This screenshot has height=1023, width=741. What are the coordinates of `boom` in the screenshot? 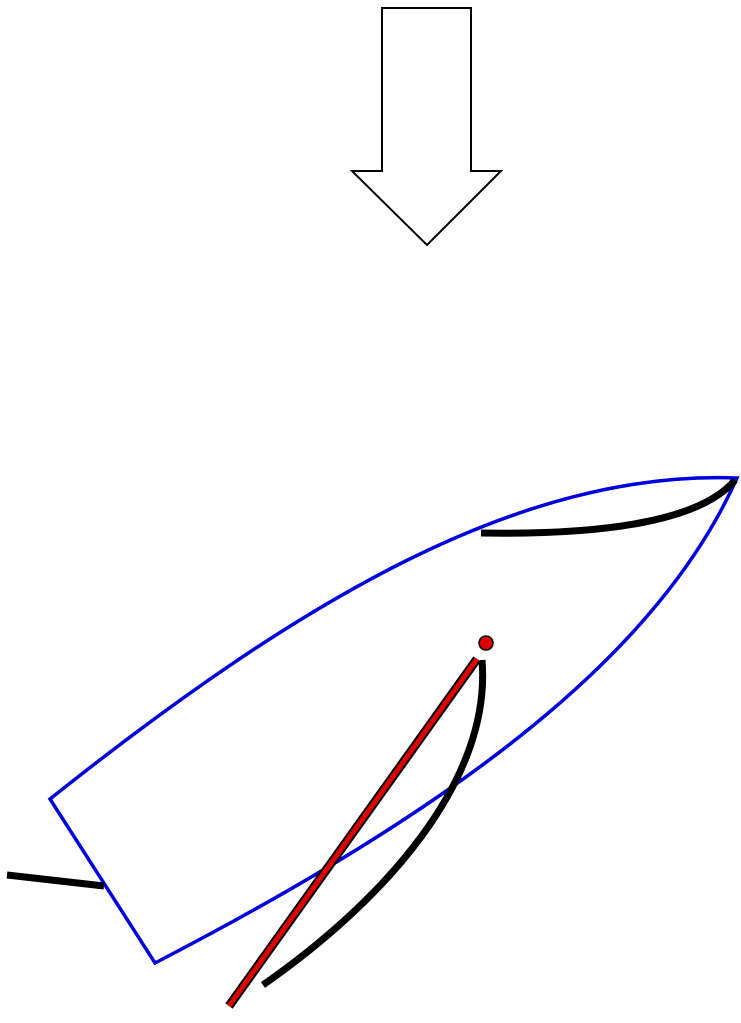 It's located at (353, 832).